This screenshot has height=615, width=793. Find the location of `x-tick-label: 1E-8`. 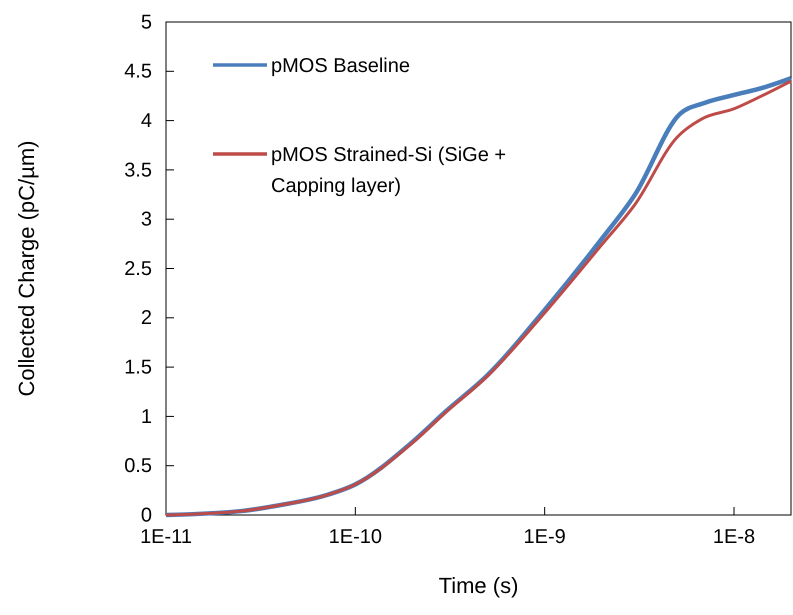

x-tick-label: 1E-8 is located at coordinates (734, 537).